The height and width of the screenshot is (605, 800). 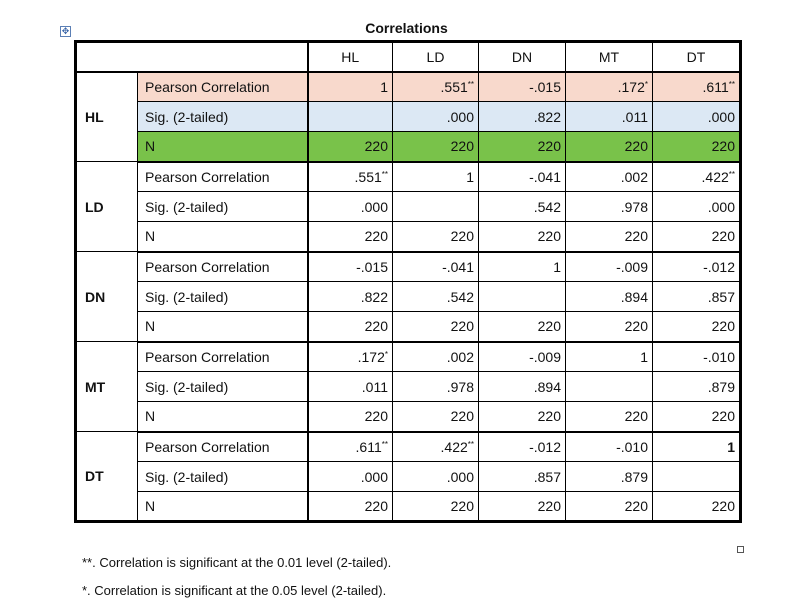 What do you see at coordinates (522, 386) in the screenshot?
I see `value-cell: .894` at bounding box center [522, 386].